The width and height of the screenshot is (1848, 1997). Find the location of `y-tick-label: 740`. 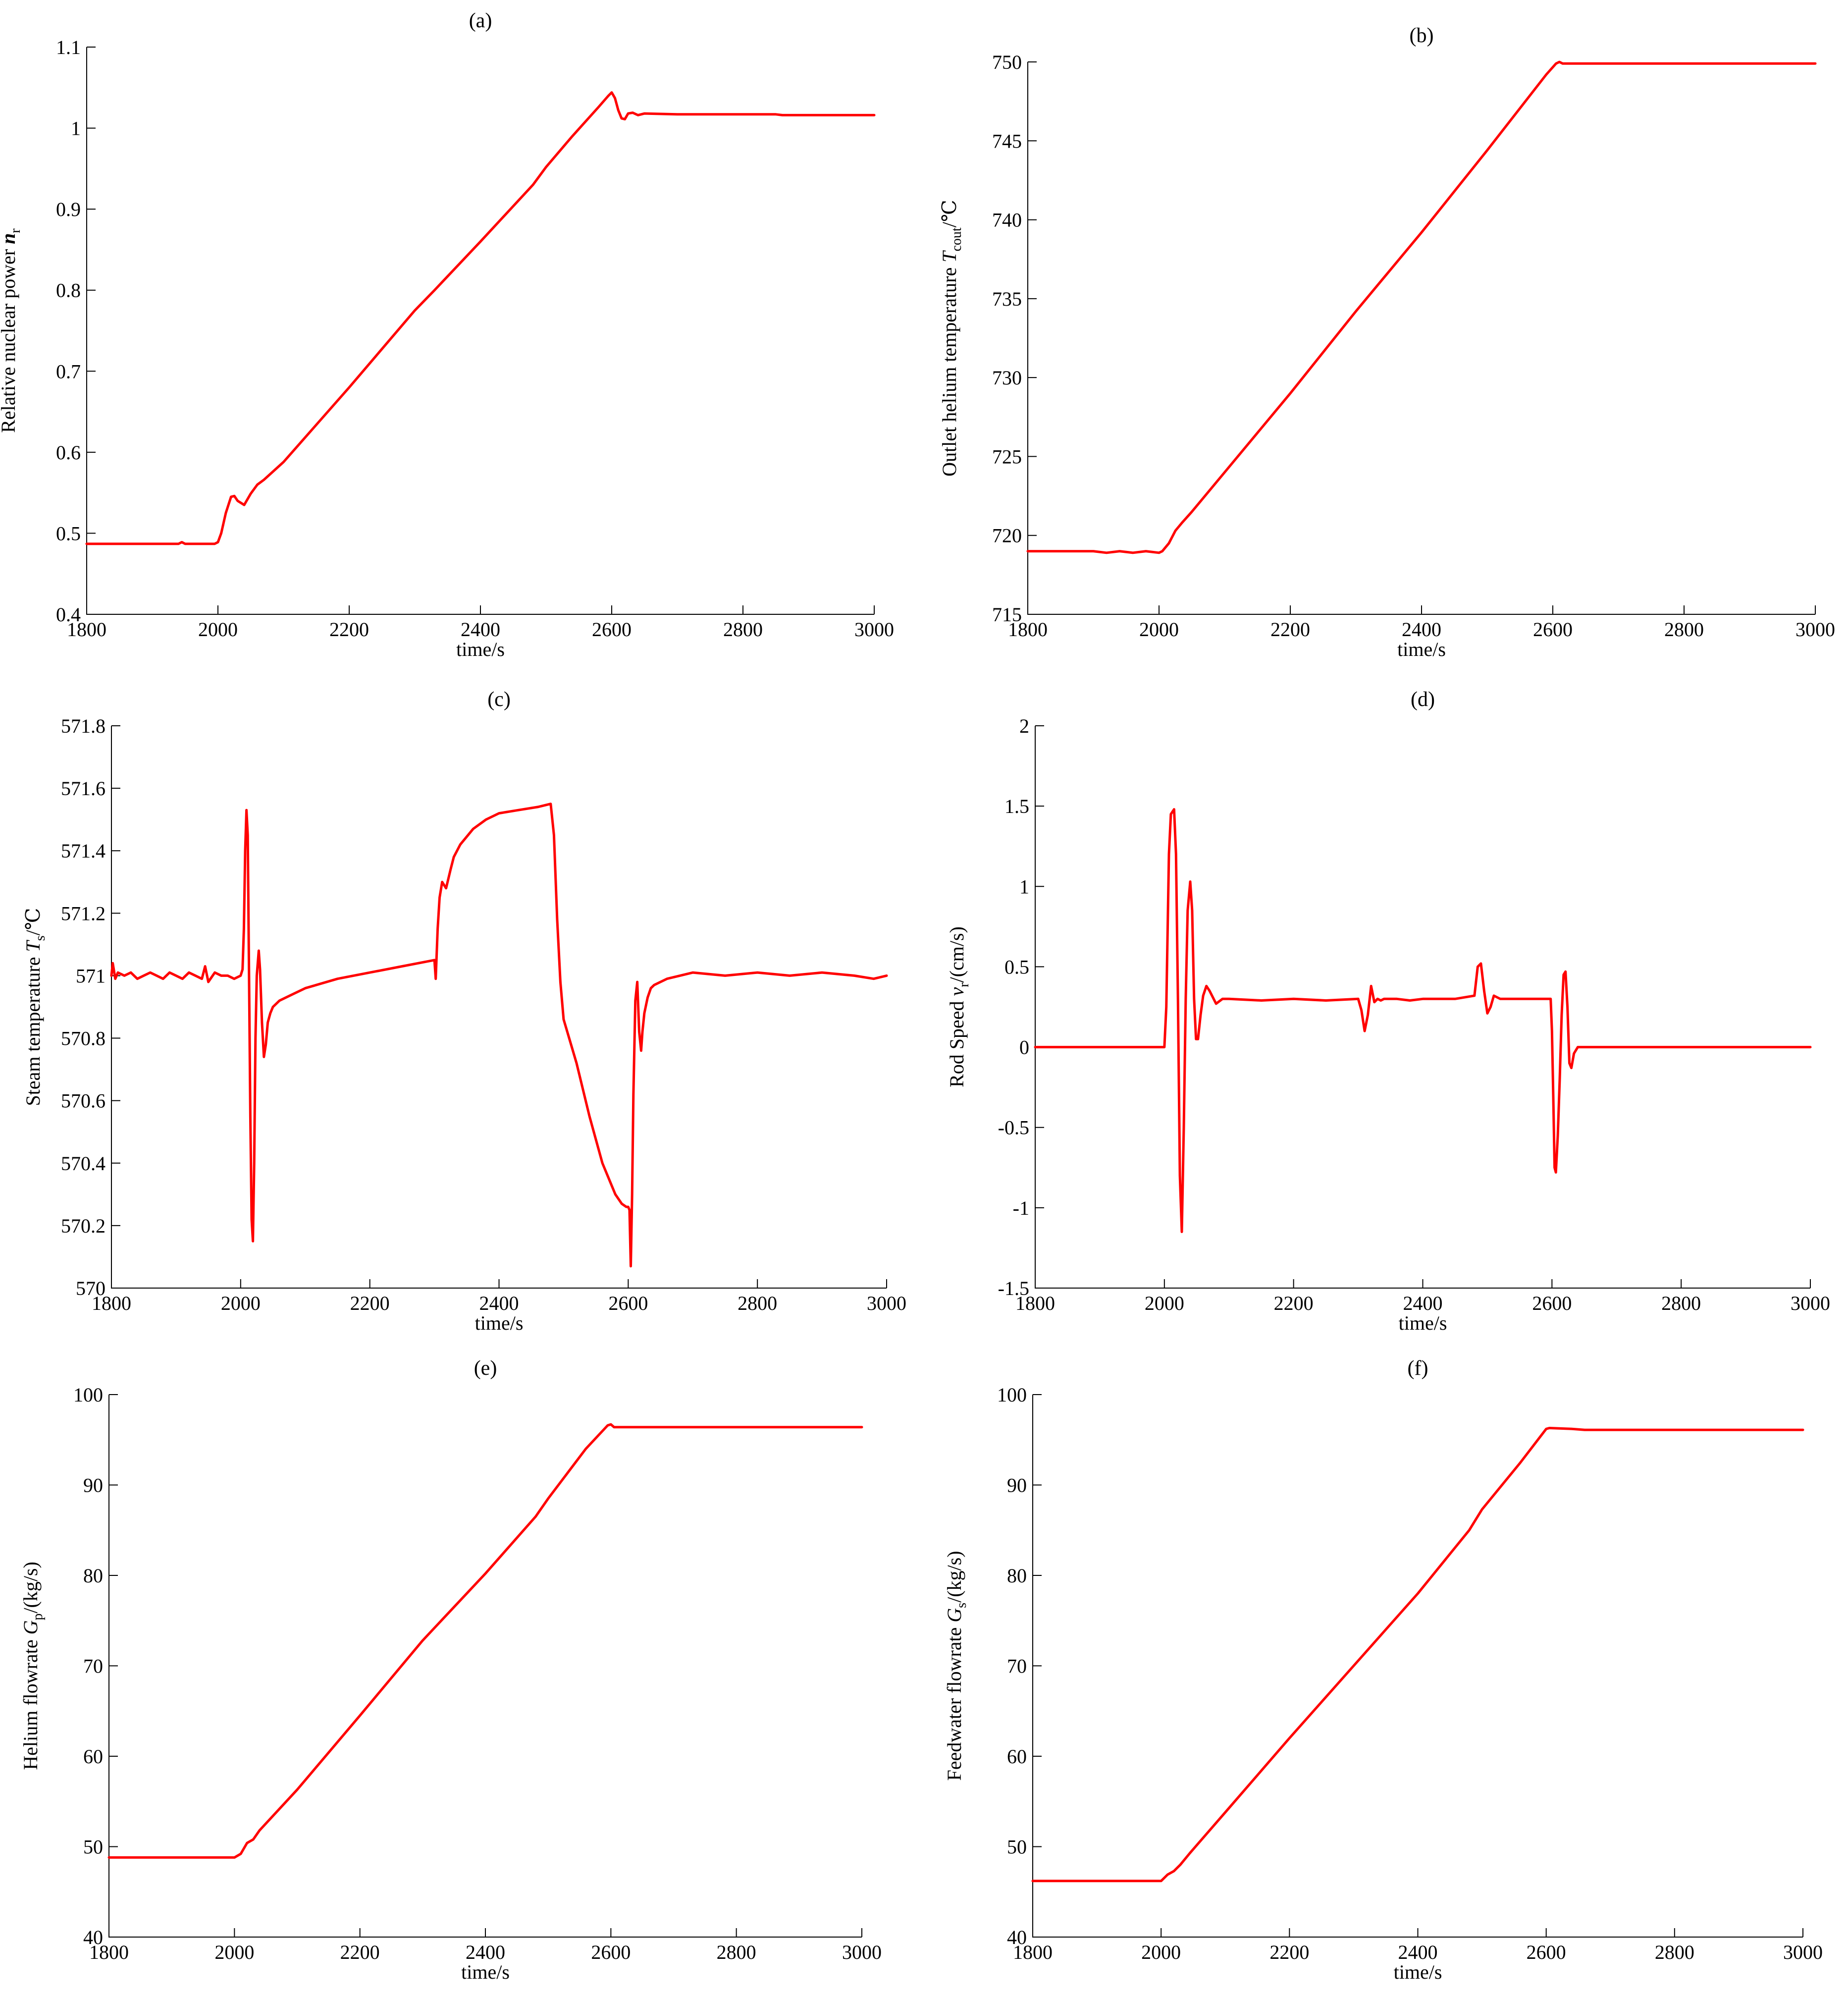

y-tick-label: 740 is located at coordinates (1007, 220).